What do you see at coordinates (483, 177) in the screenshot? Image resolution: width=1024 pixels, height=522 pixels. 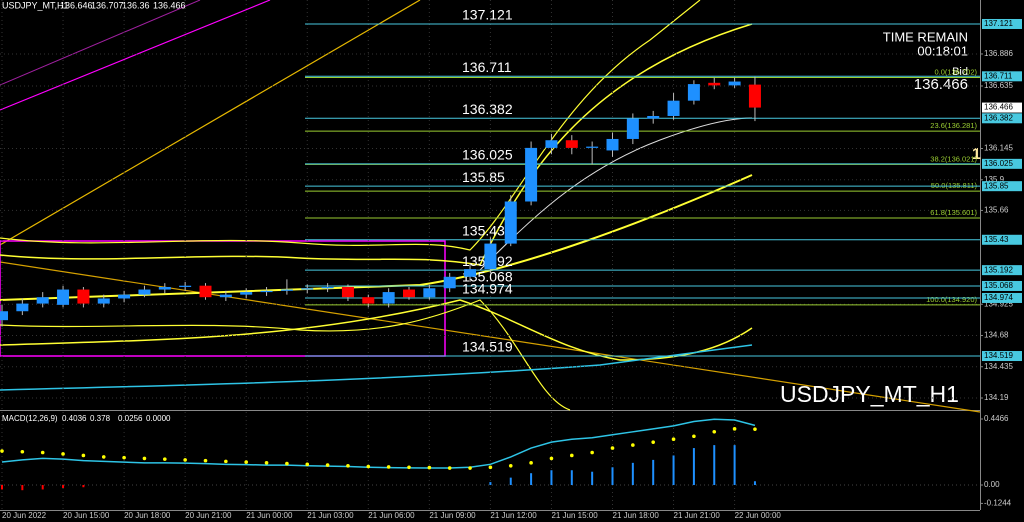 I see `level-label: 135.85` at bounding box center [483, 177].